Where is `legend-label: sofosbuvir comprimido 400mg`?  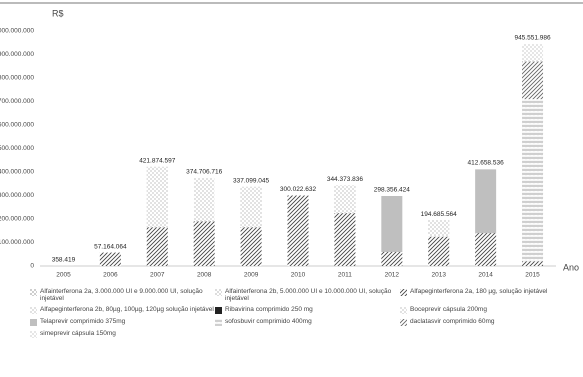
legend-label: sofosbuvir comprimido 400mg is located at coordinates (268, 321).